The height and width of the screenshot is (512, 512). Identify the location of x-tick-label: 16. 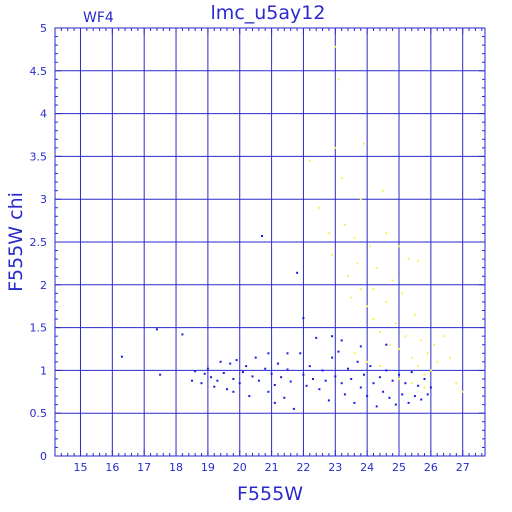
(112, 467).